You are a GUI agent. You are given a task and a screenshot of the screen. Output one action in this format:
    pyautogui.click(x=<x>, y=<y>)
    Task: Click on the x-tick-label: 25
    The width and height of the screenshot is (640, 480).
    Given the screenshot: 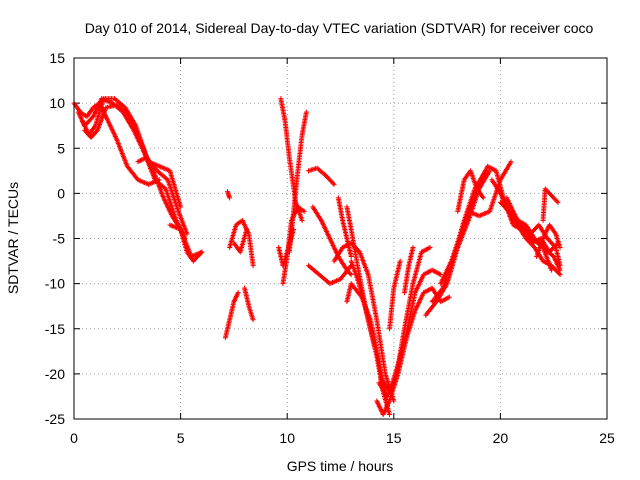 What is the action you would take?
    pyautogui.click(x=607, y=438)
    